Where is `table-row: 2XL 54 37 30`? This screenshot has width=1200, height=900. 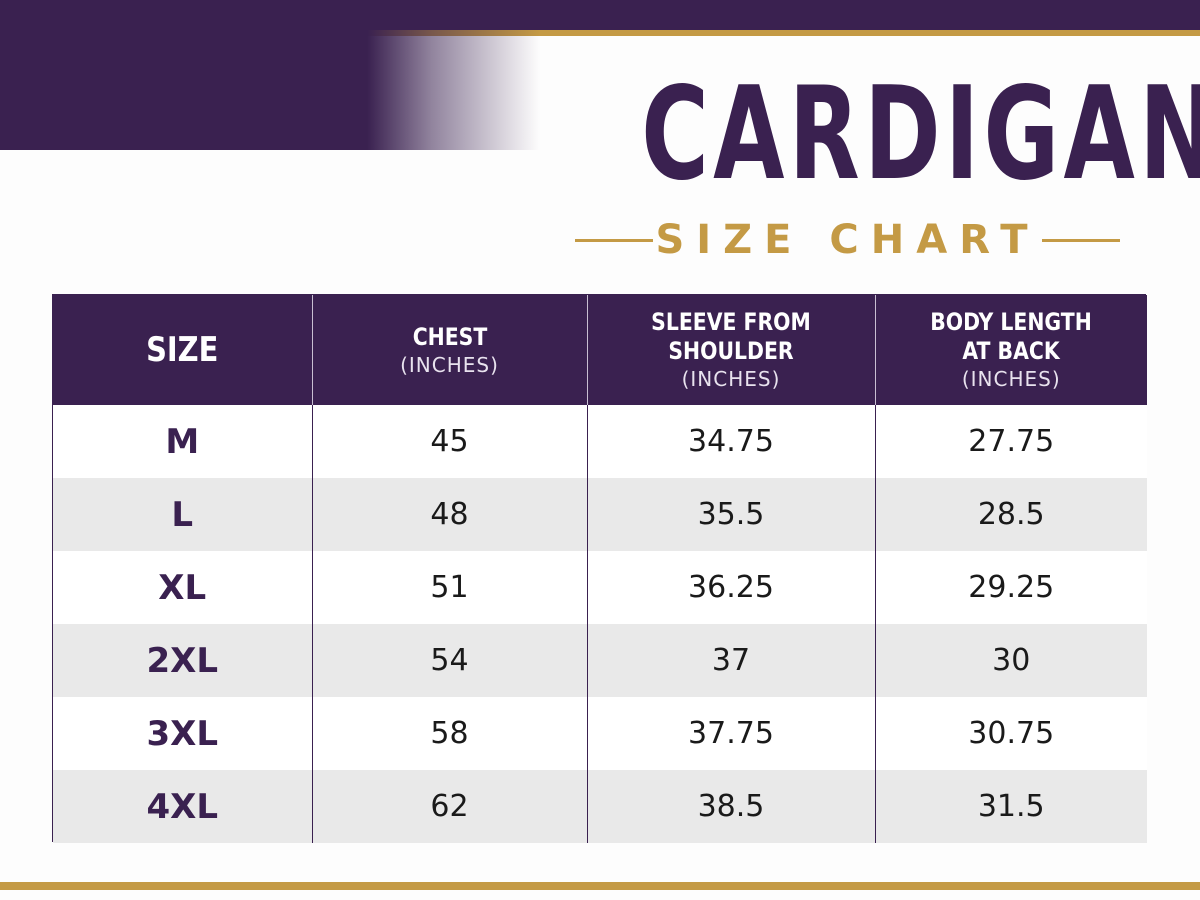 table-row: 2XL 54 37 30 is located at coordinates (600, 660).